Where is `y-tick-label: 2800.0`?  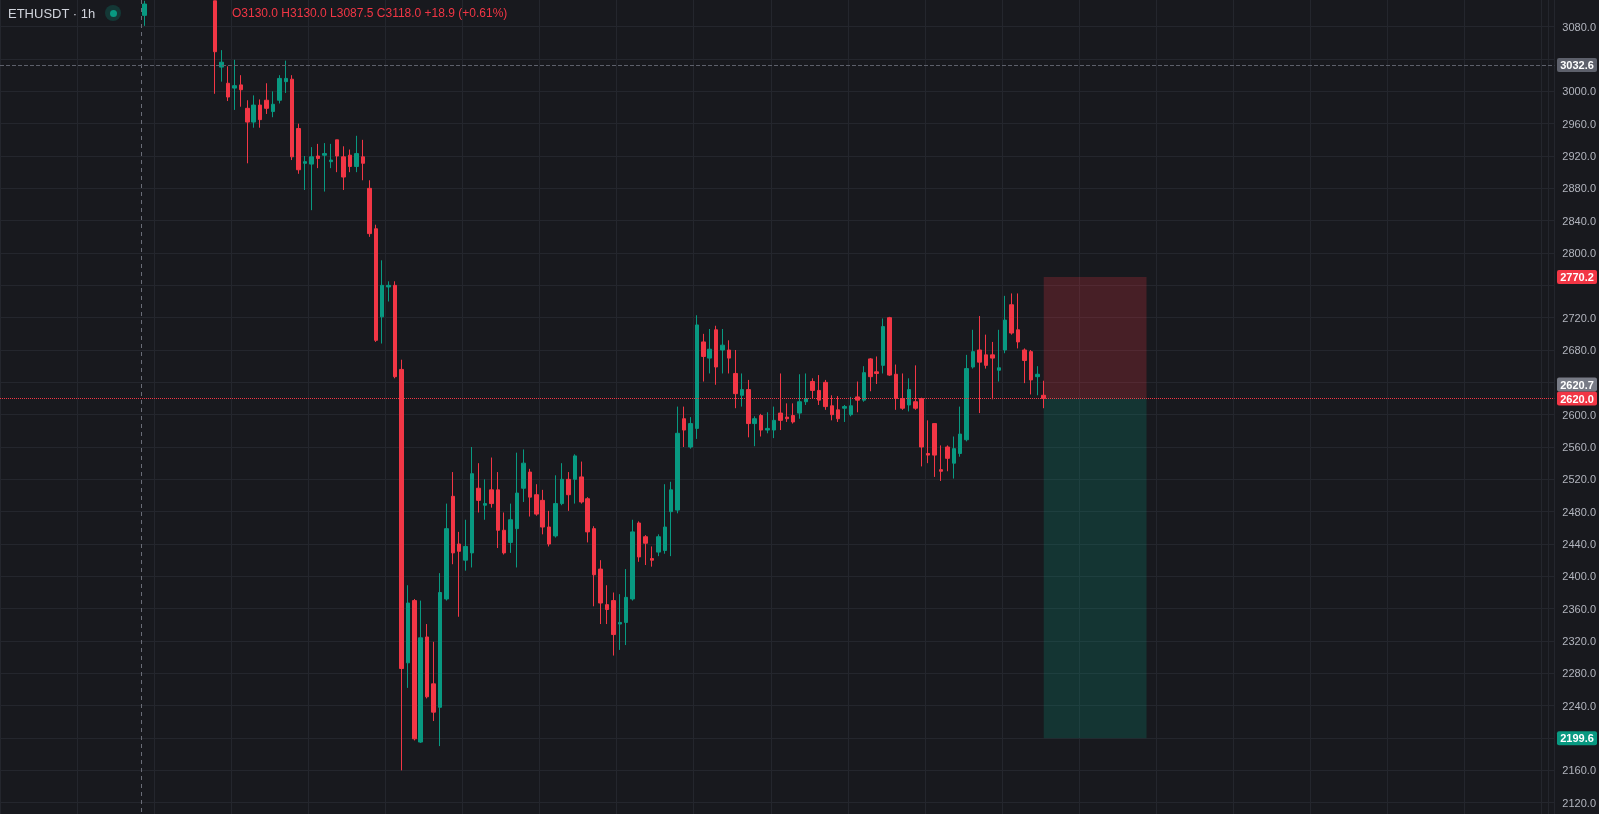 y-tick-label: 2800.0 is located at coordinates (1579, 253).